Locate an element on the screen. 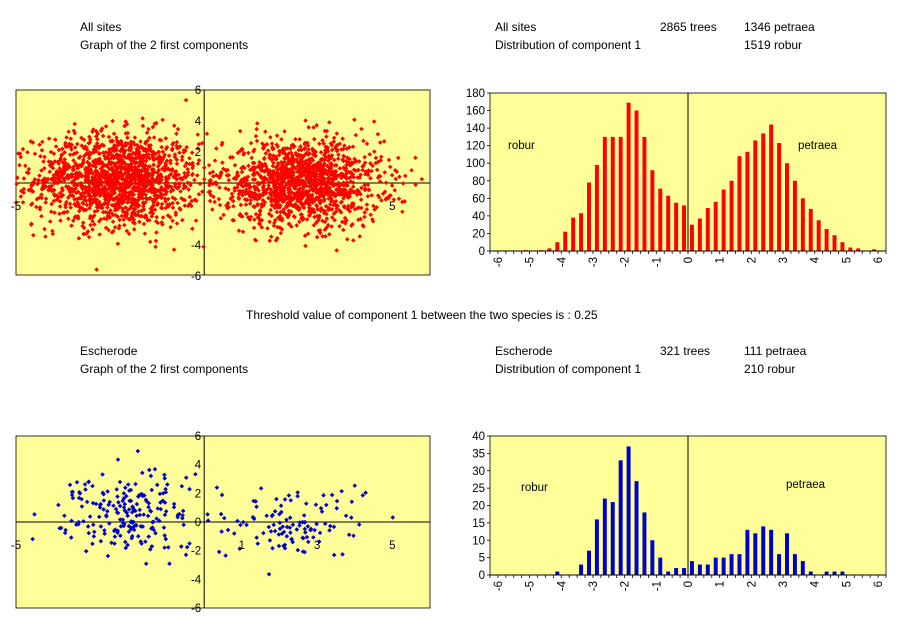 The width and height of the screenshot is (920, 628). x-tick-label: 1 is located at coordinates (721, 260).